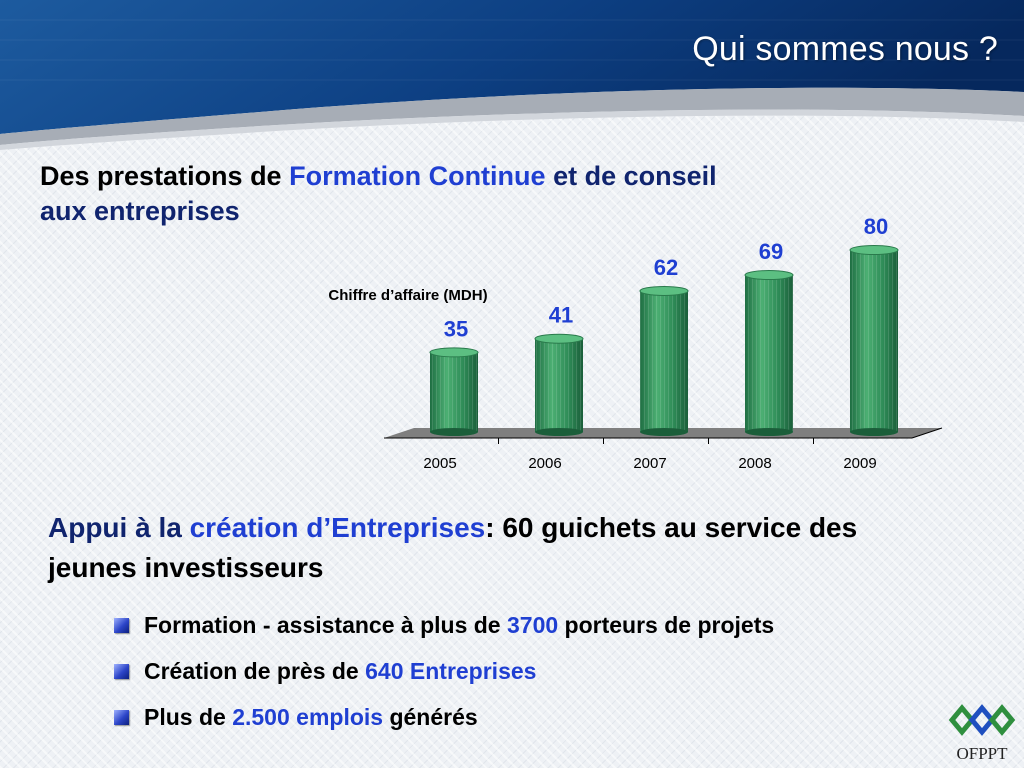 This screenshot has height=768, width=1024. I want to click on bullet-text: générés, so click(430, 717).